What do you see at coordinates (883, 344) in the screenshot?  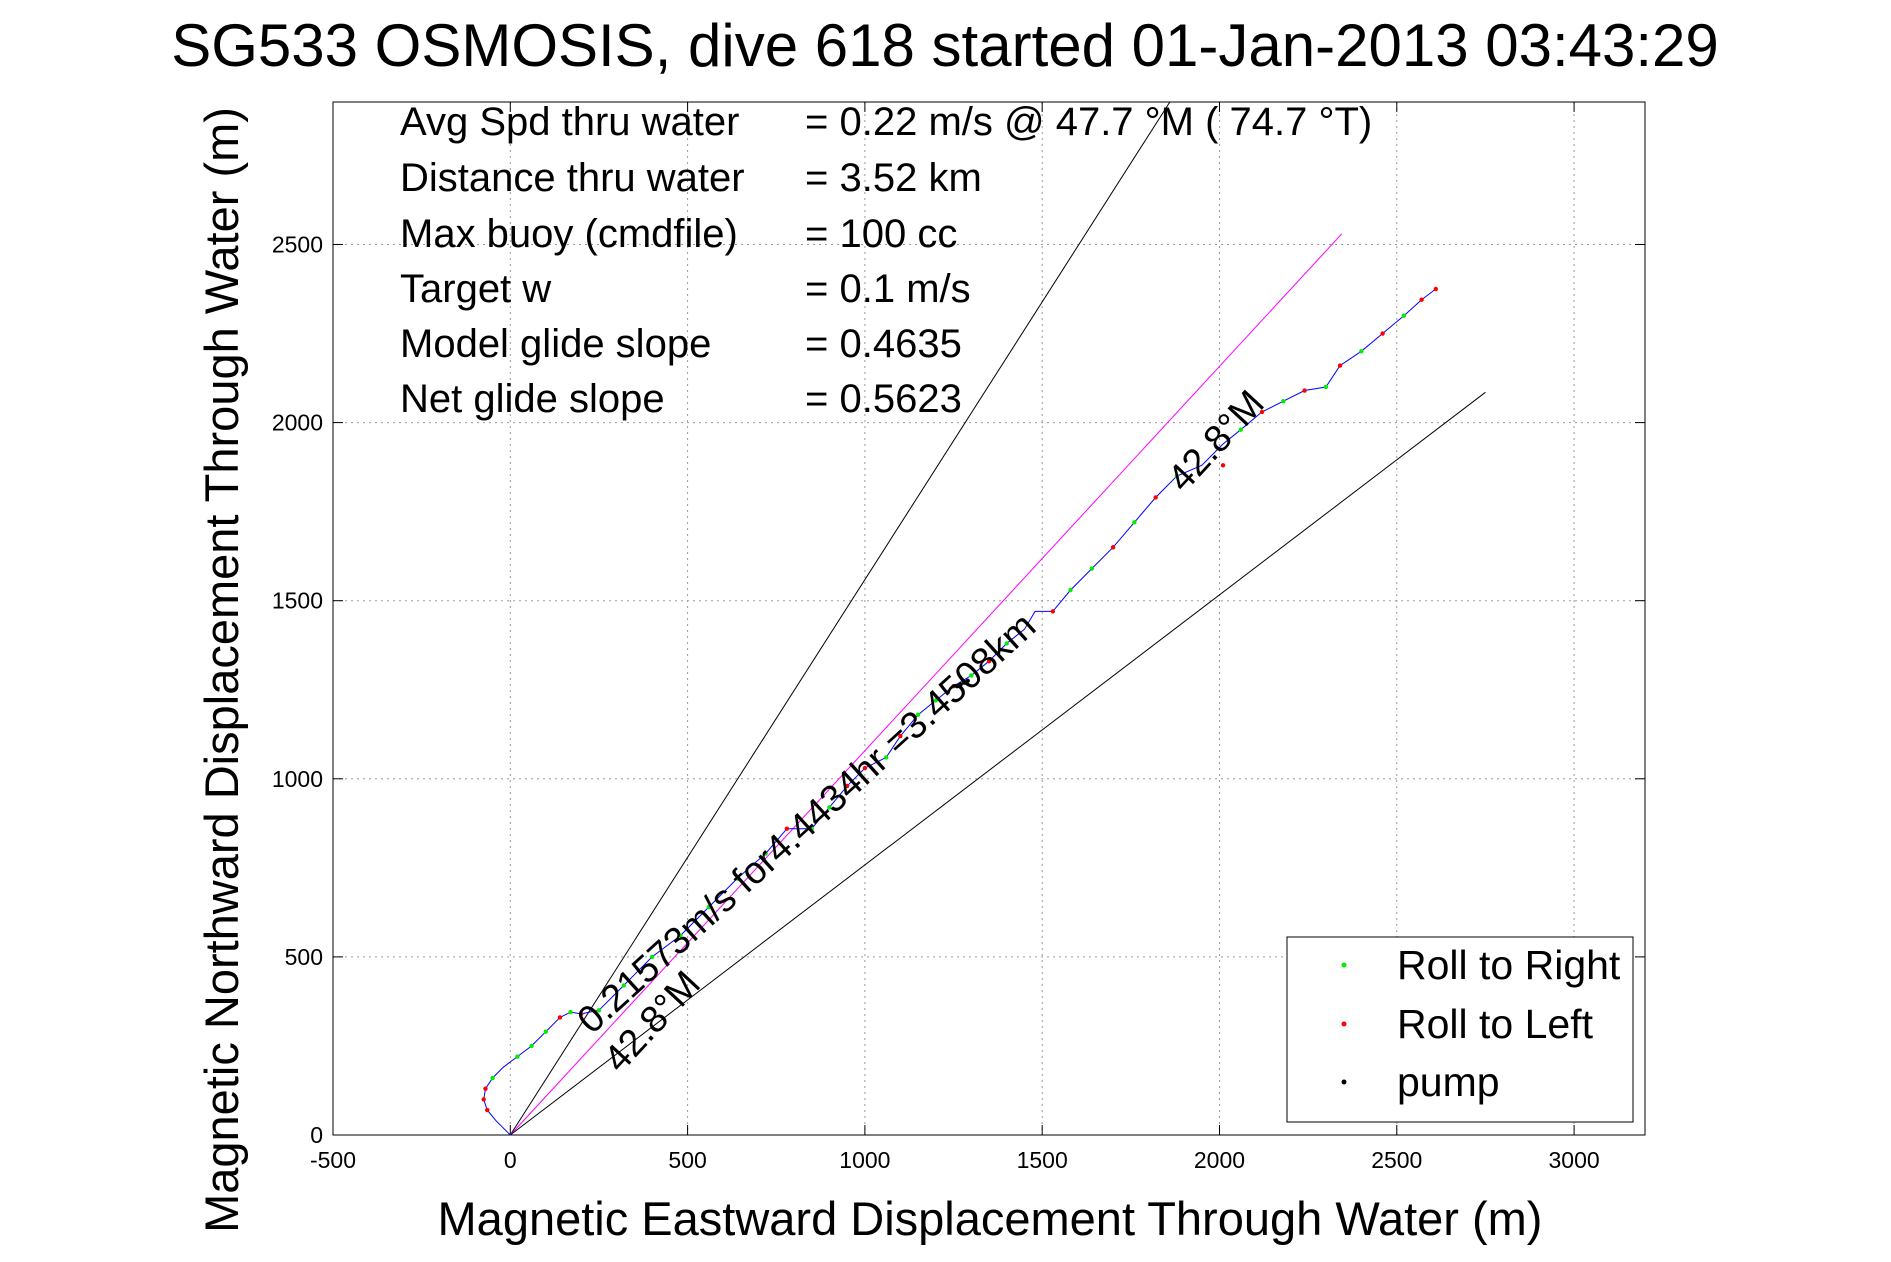 I see `stat-value: = 0.4635` at bounding box center [883, 344].